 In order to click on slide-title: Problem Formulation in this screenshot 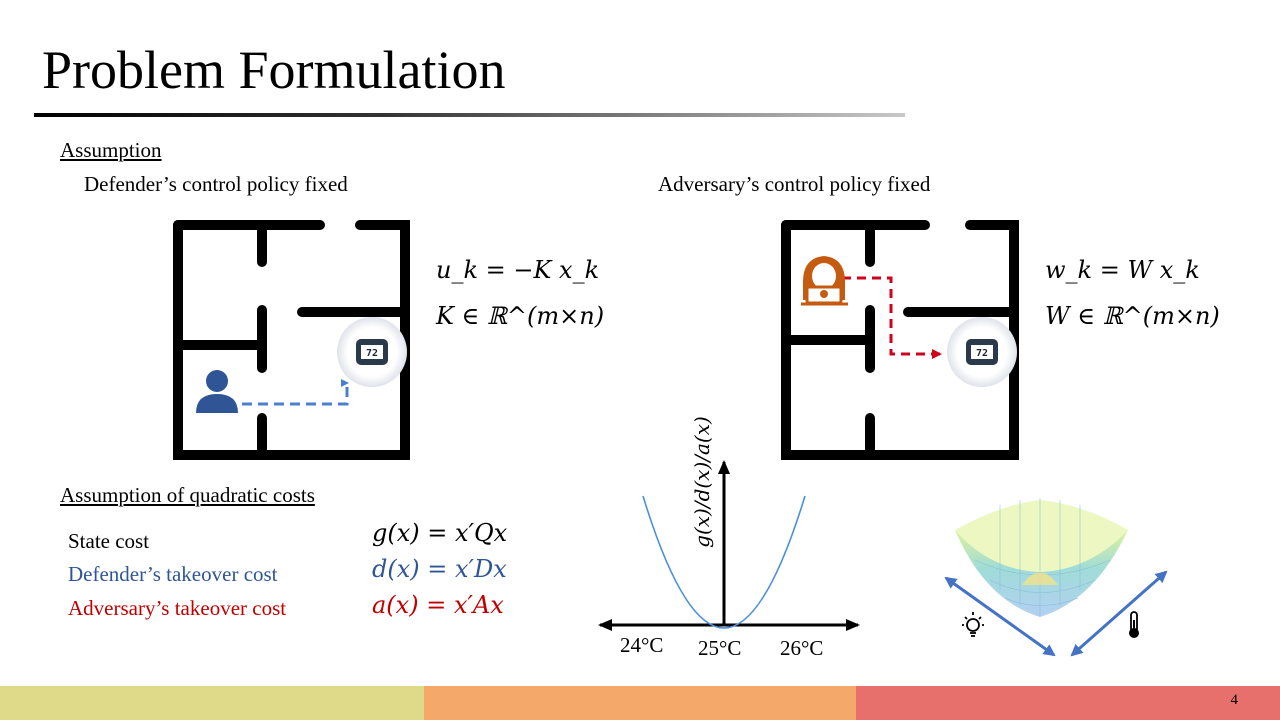, I will do `click(274, 70)`.